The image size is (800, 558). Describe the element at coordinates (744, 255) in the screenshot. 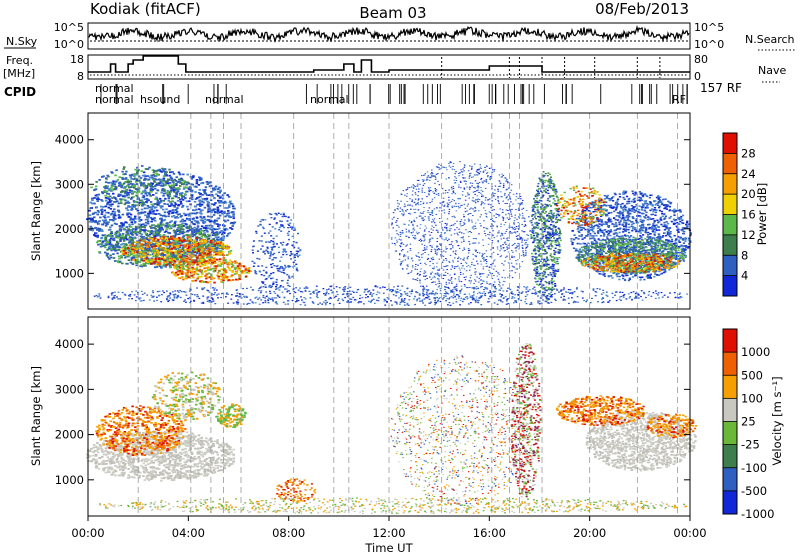

I see `colorbar-tick-1: 8` at that location.